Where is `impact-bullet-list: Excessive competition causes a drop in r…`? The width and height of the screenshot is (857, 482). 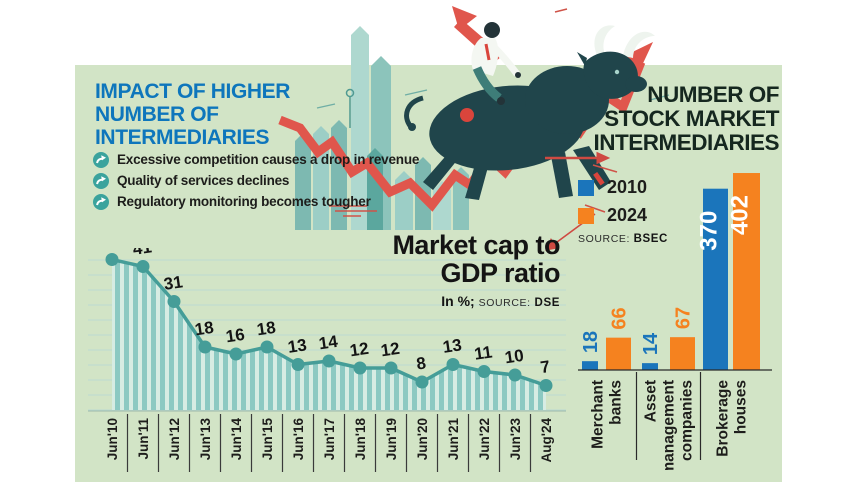
impact-bullet-list: Excessive competition causes a drop in r… is located at coordinates (256, 180).